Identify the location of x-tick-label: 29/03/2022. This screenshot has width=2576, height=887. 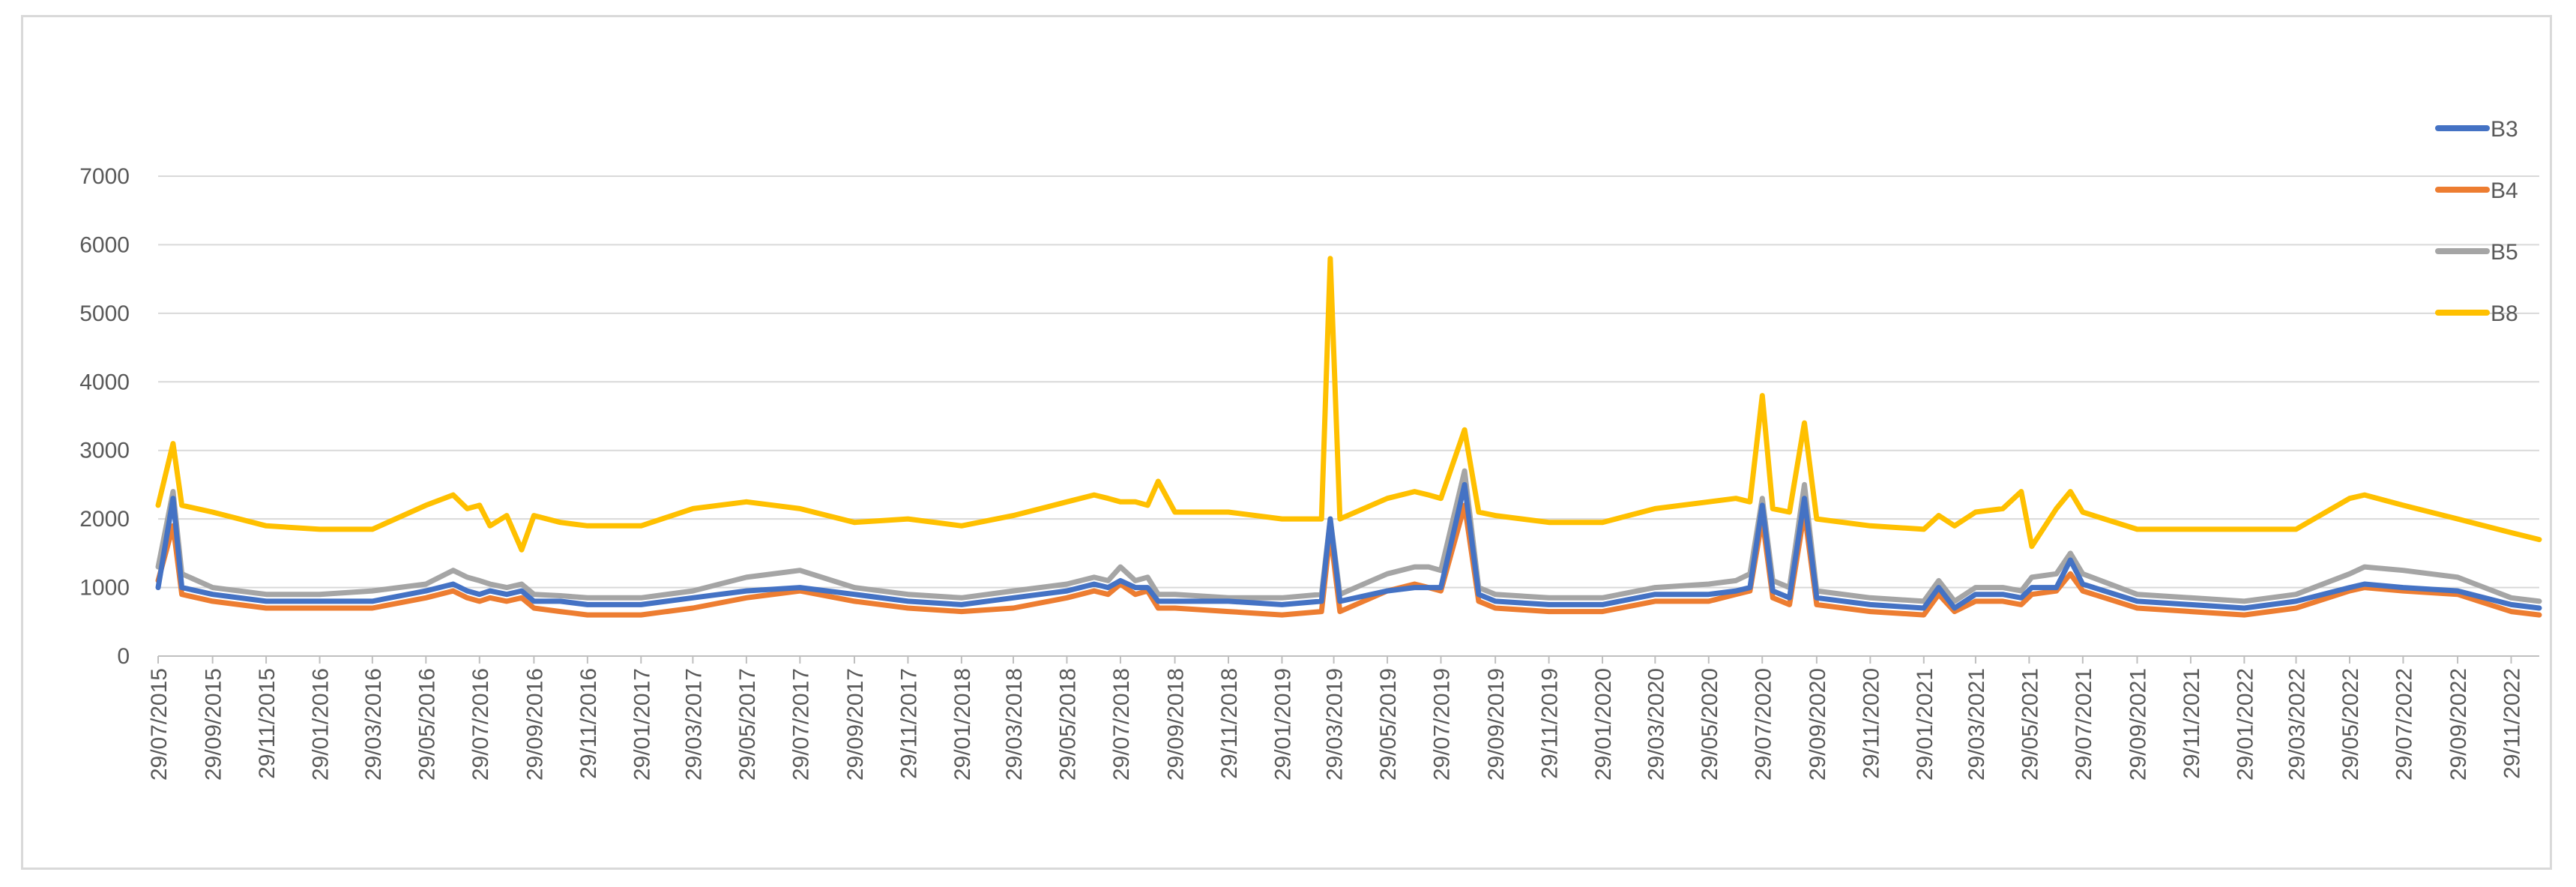
(2298, 724).